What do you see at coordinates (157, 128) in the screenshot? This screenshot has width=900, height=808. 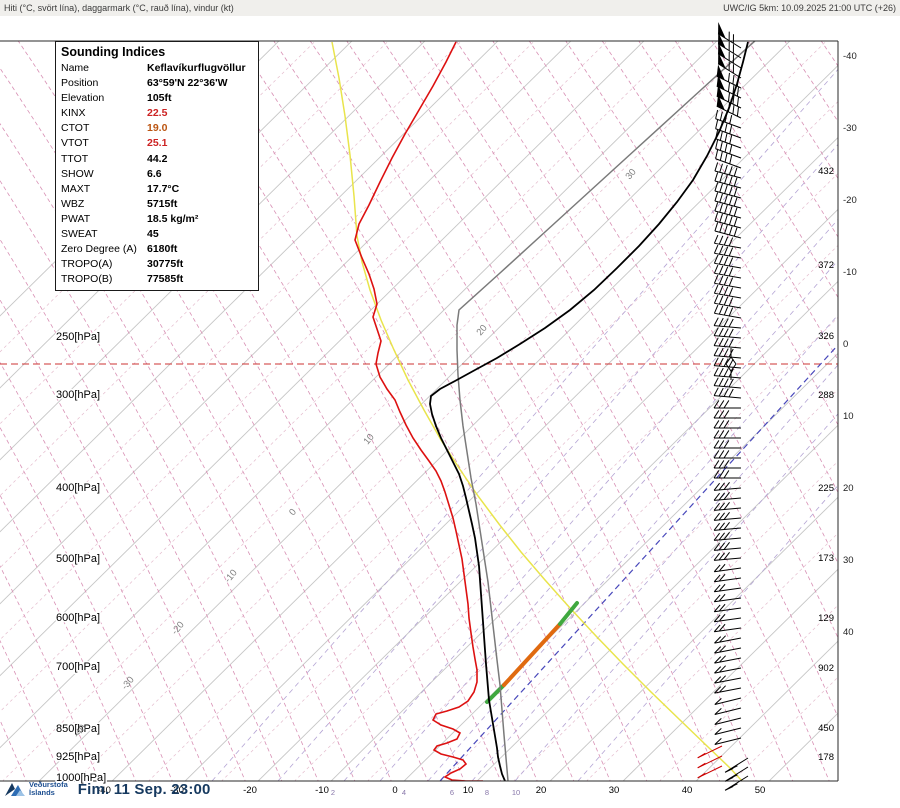 I see `index-value: 19.0` at bounding box center [157, 128].